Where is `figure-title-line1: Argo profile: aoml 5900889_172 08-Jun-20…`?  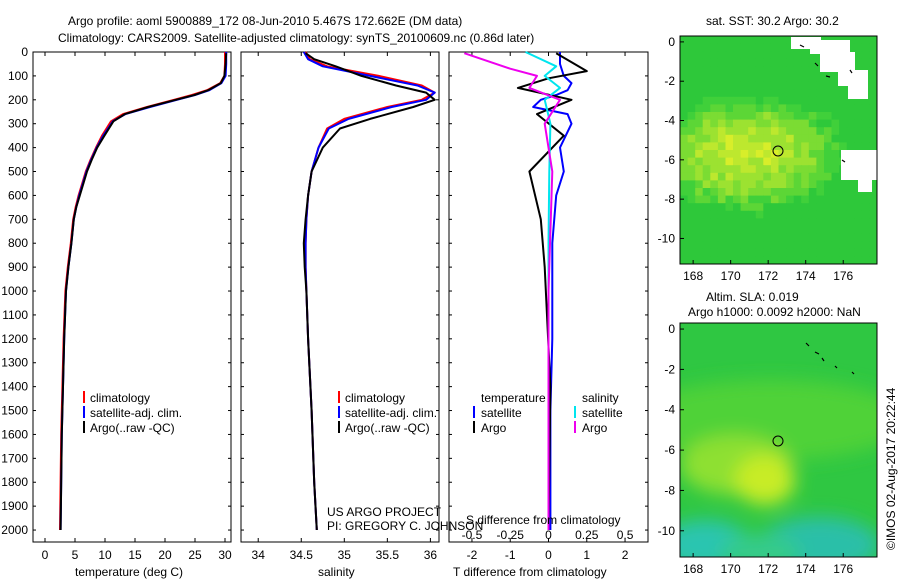 figure-title-line1: Argo profile: aoml 5900889_172 08-Jun-20… is located at coordinates (265, 21).